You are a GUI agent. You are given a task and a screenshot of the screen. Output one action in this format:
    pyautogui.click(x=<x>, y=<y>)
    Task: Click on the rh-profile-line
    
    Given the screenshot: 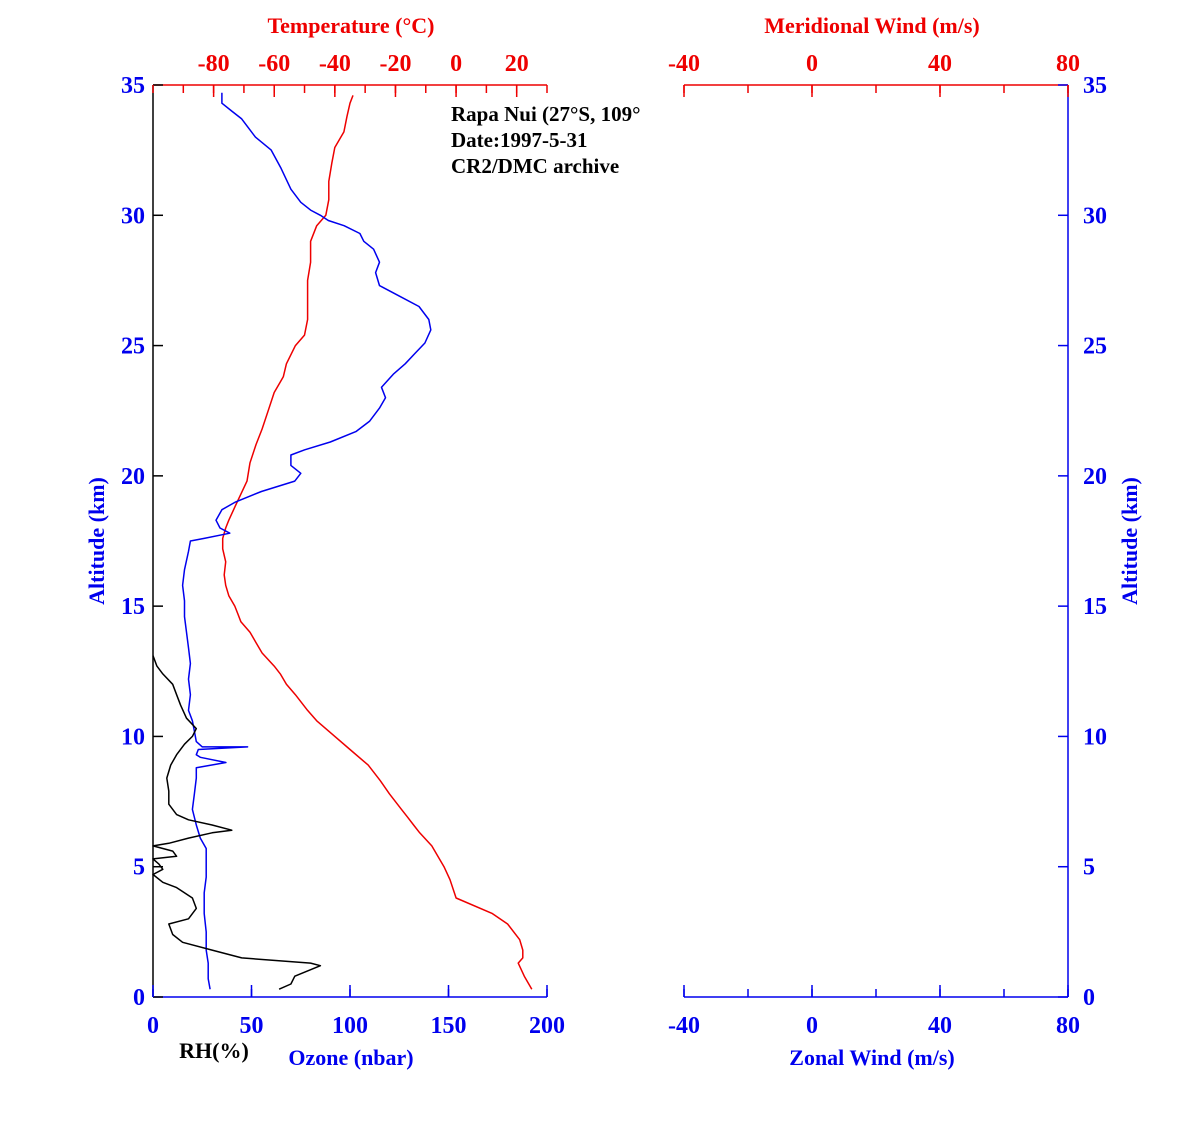 What is the action you would take?
    pyautogui.click(x=237, y=822)
    